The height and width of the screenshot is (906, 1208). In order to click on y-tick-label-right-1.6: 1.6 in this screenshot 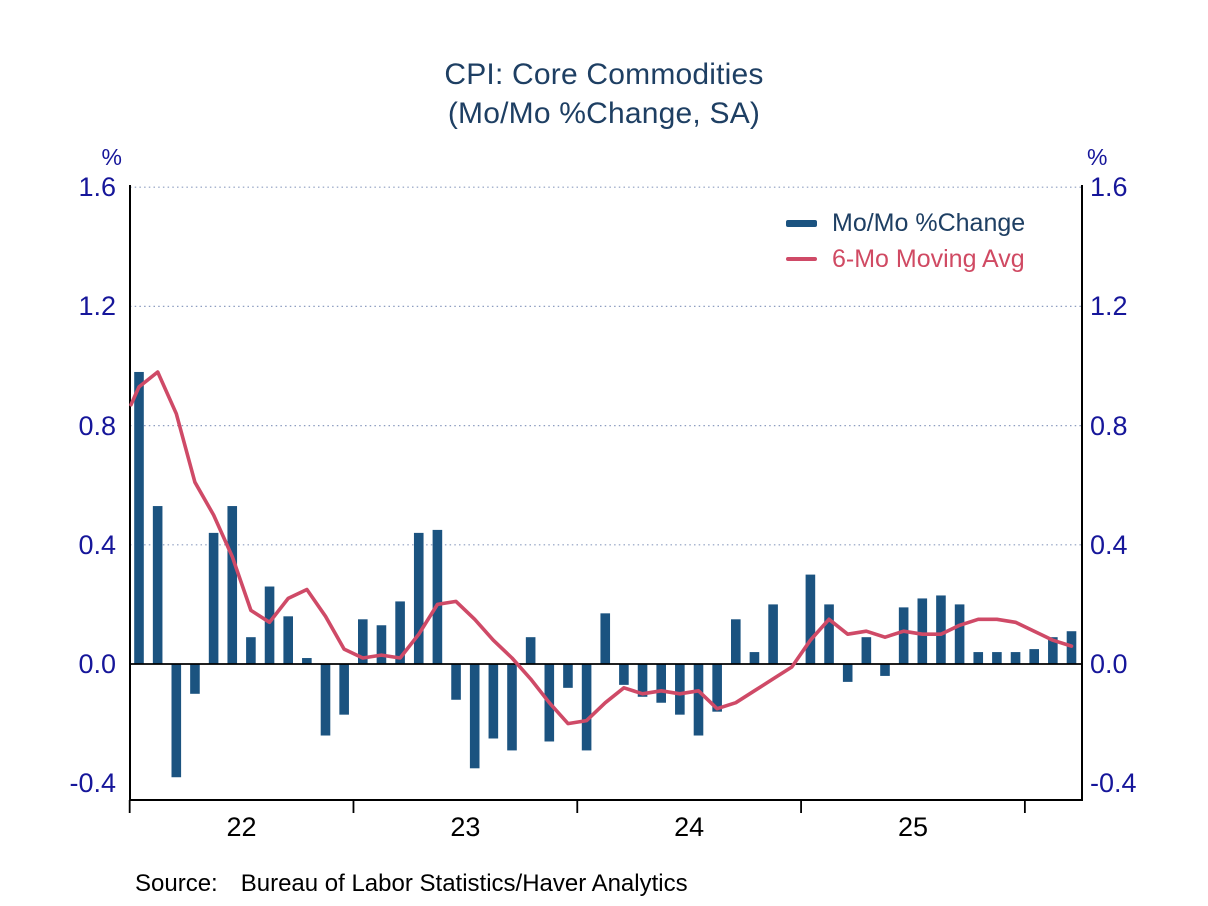, I will do `click(1109, 187)`.